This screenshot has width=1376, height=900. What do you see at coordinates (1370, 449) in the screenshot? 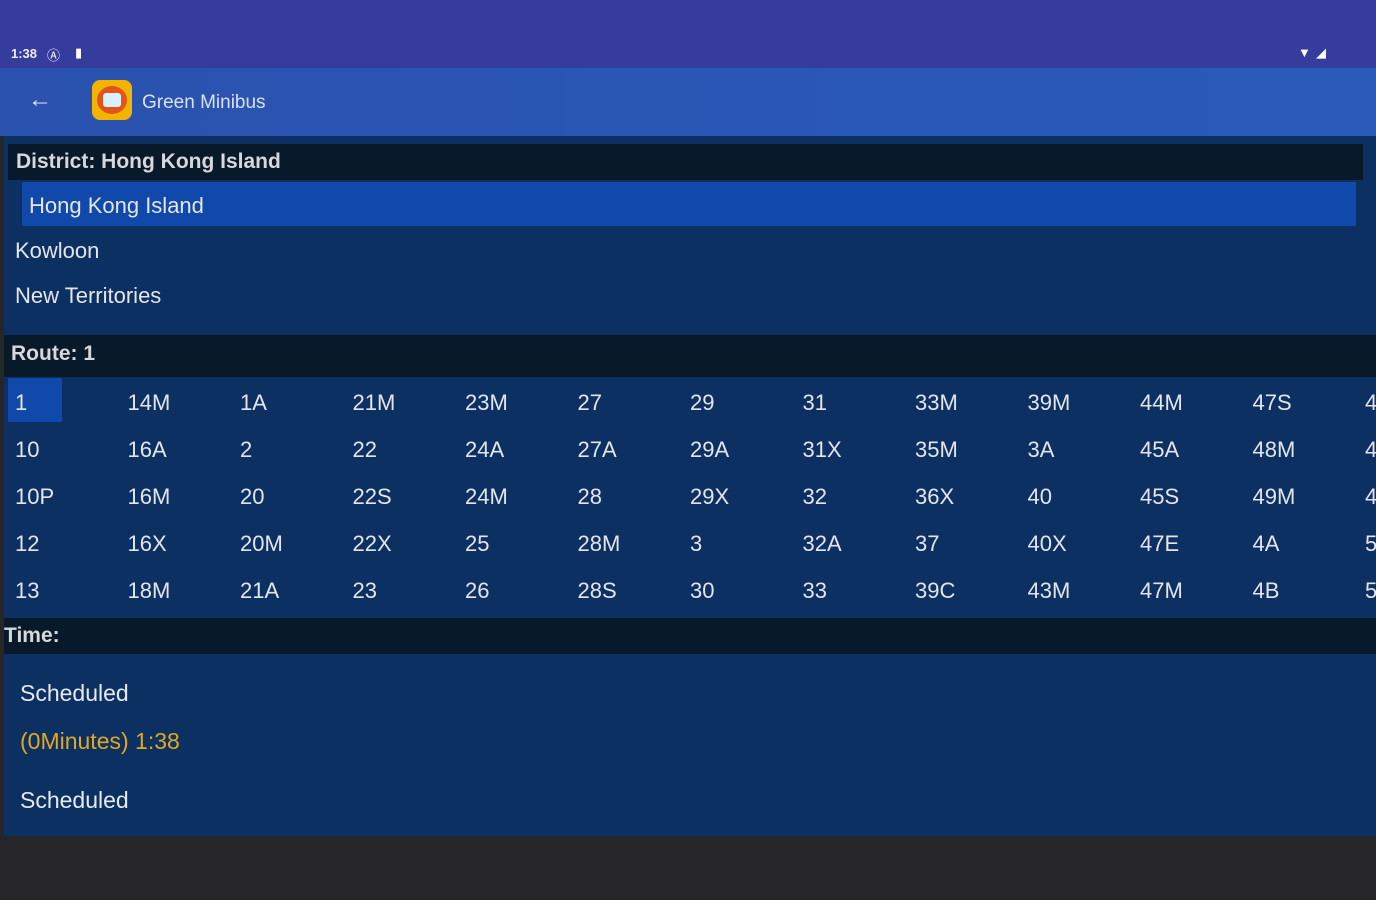
I see `route-option: 4M` at bounding box center [1370, 449].